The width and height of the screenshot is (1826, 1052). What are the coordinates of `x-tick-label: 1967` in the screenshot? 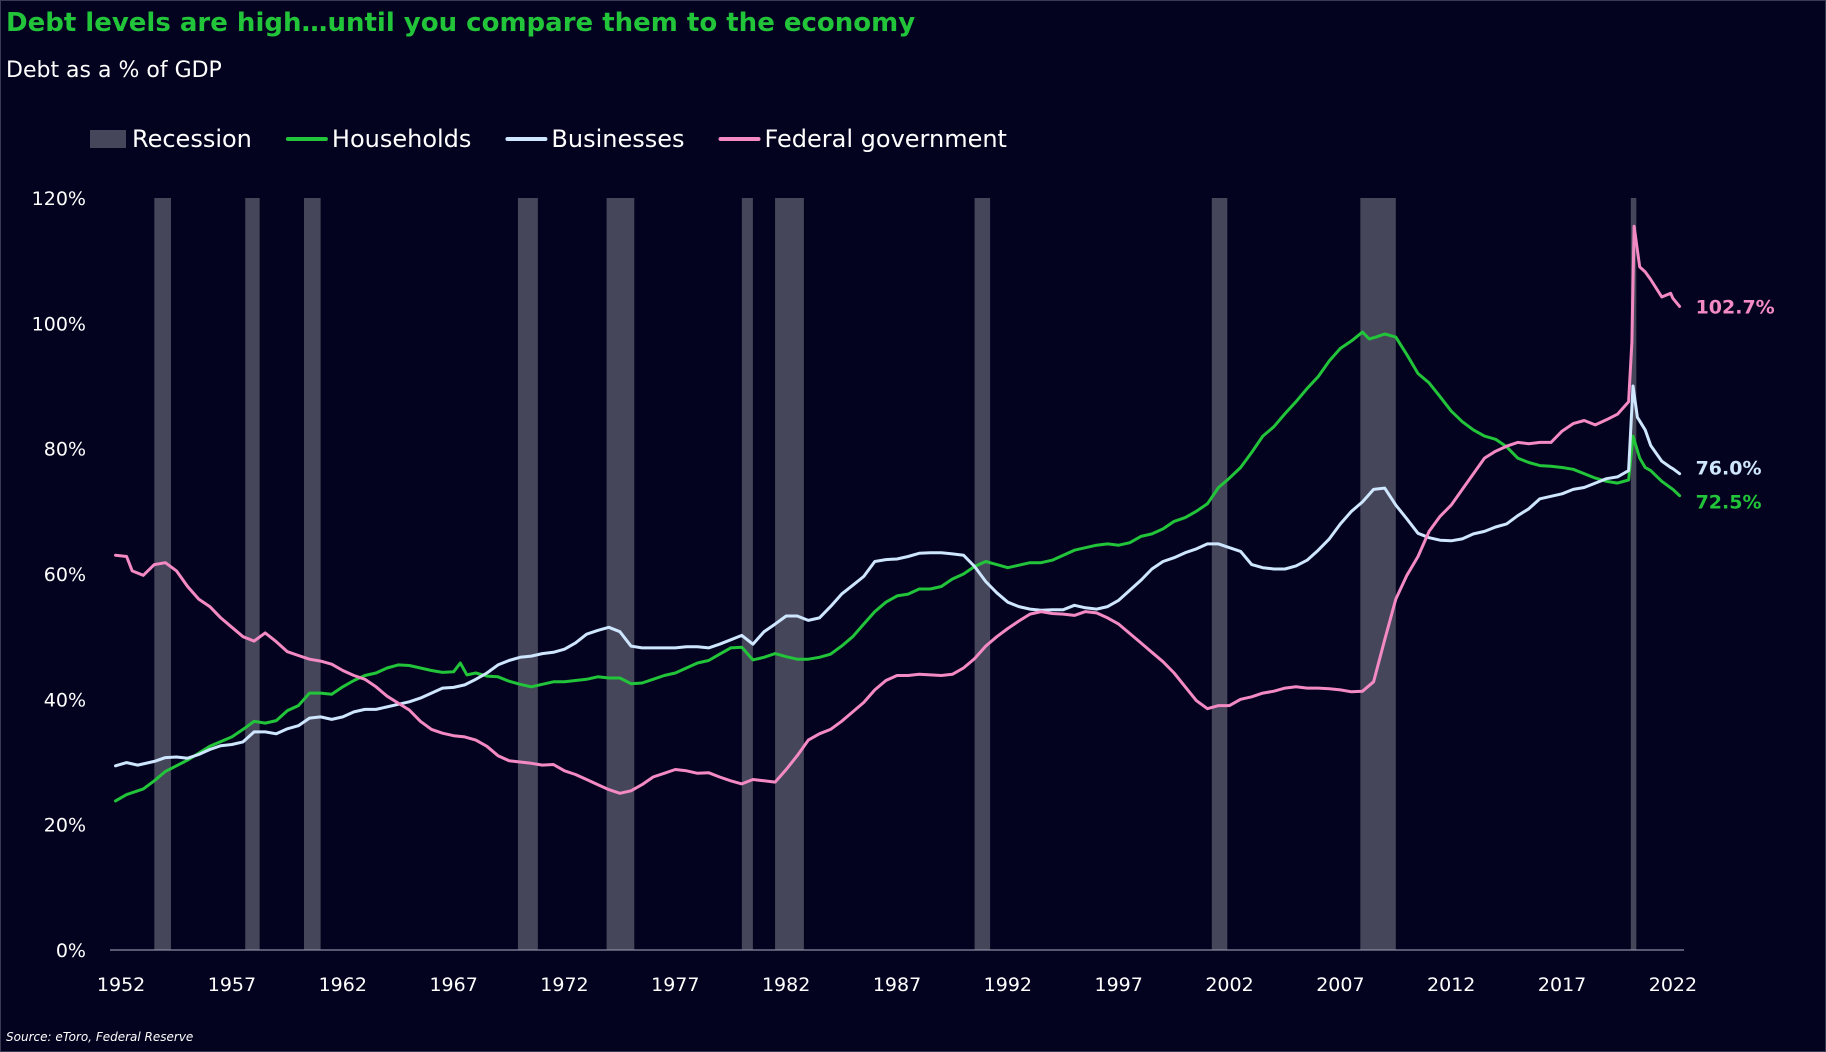 It's located at (453, 985).